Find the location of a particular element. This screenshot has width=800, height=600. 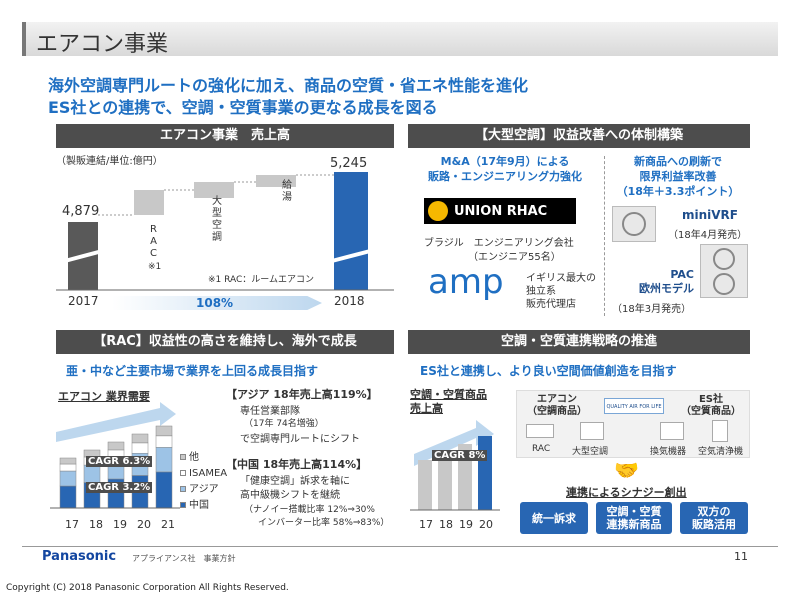

bar-2018 is located at coordinates (351, 231).